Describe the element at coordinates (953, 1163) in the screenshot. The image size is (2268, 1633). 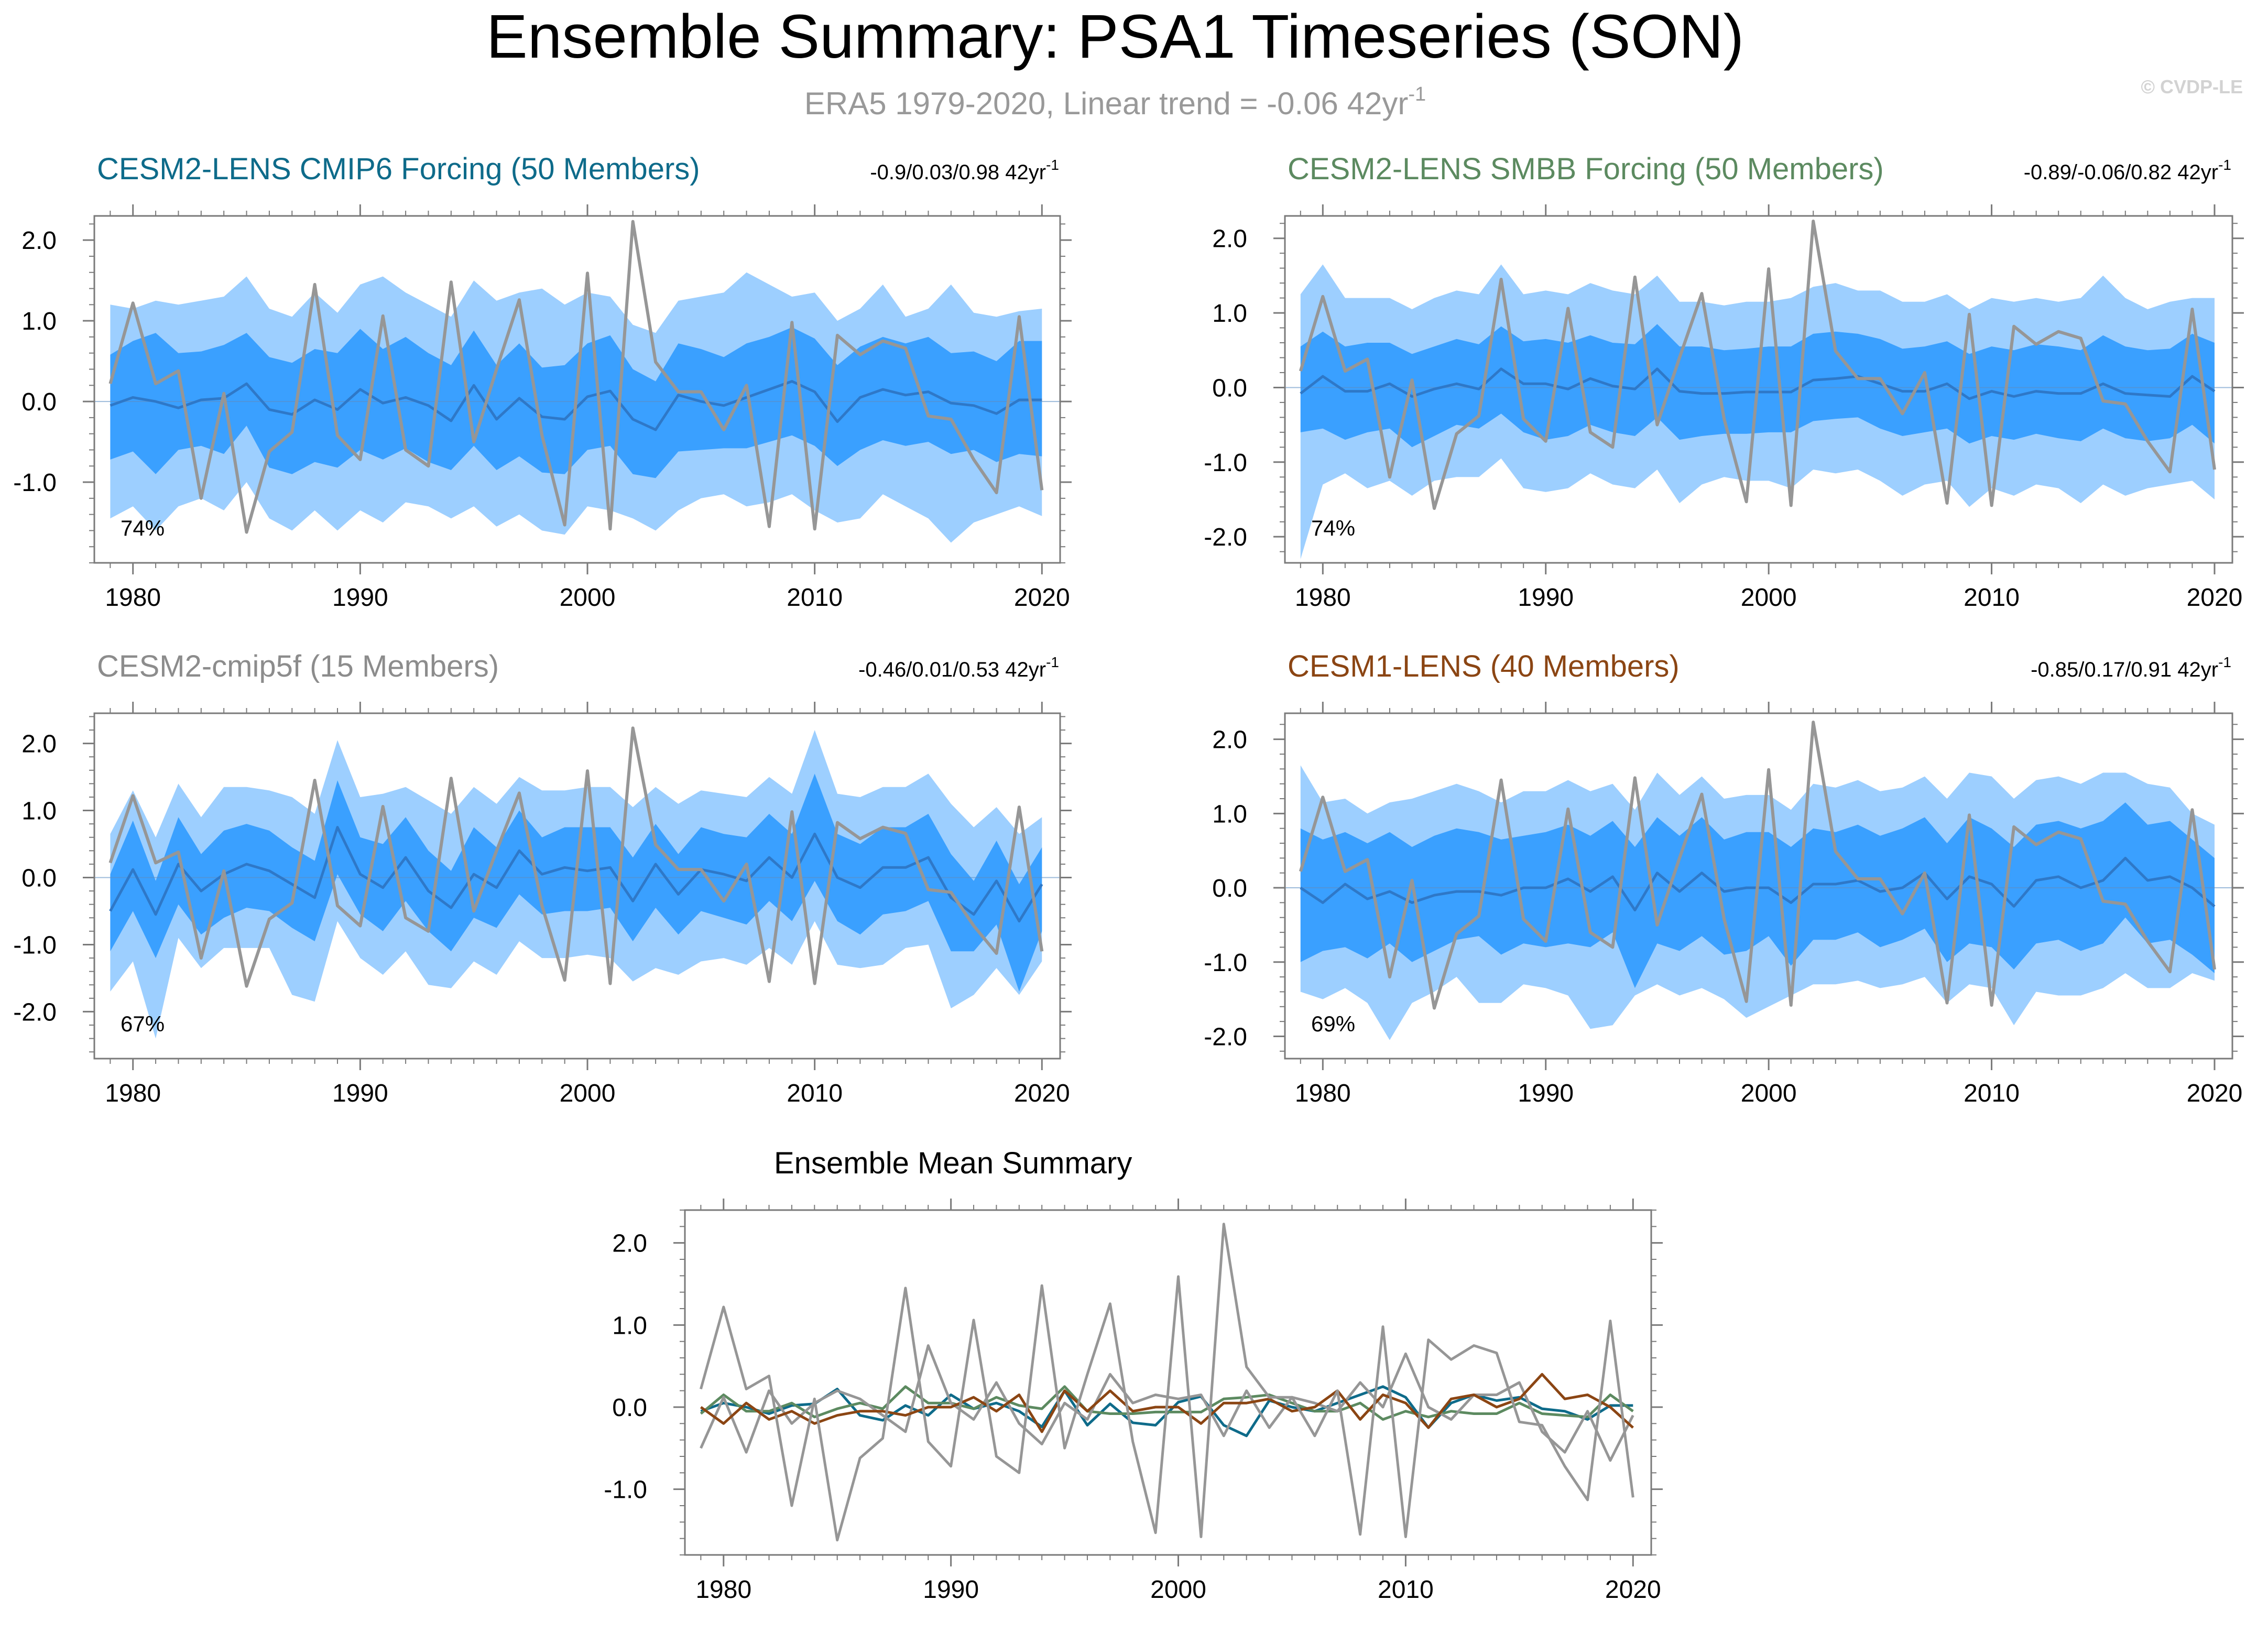
I see `ensmean-title: Ensemble Mean Summary` at that location.